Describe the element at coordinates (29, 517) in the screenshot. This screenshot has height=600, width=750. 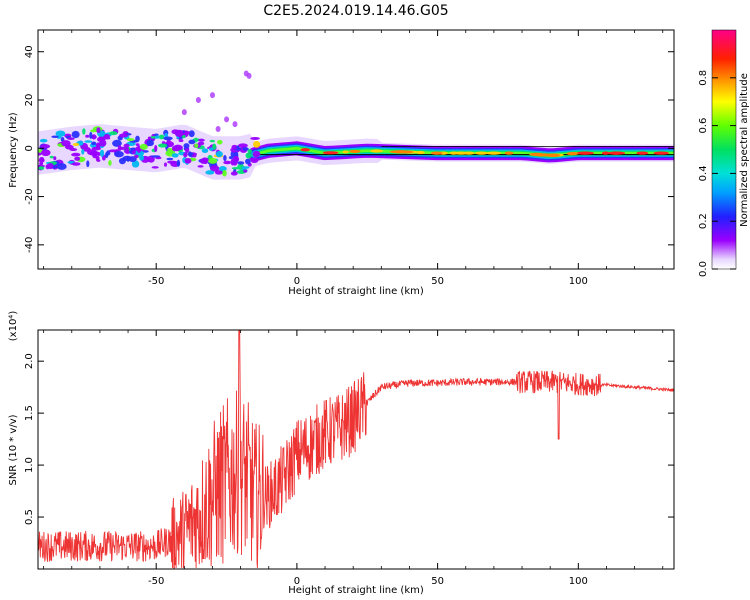
I see `snr-ytick-label: 0.5` at that location.